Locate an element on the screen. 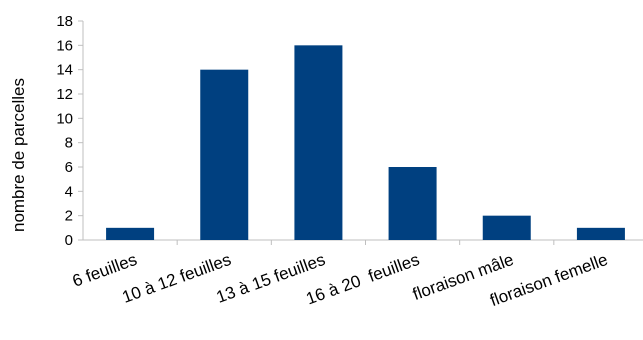  y-axis-title: nombre de parcelles is located at coordinates (18, 155).